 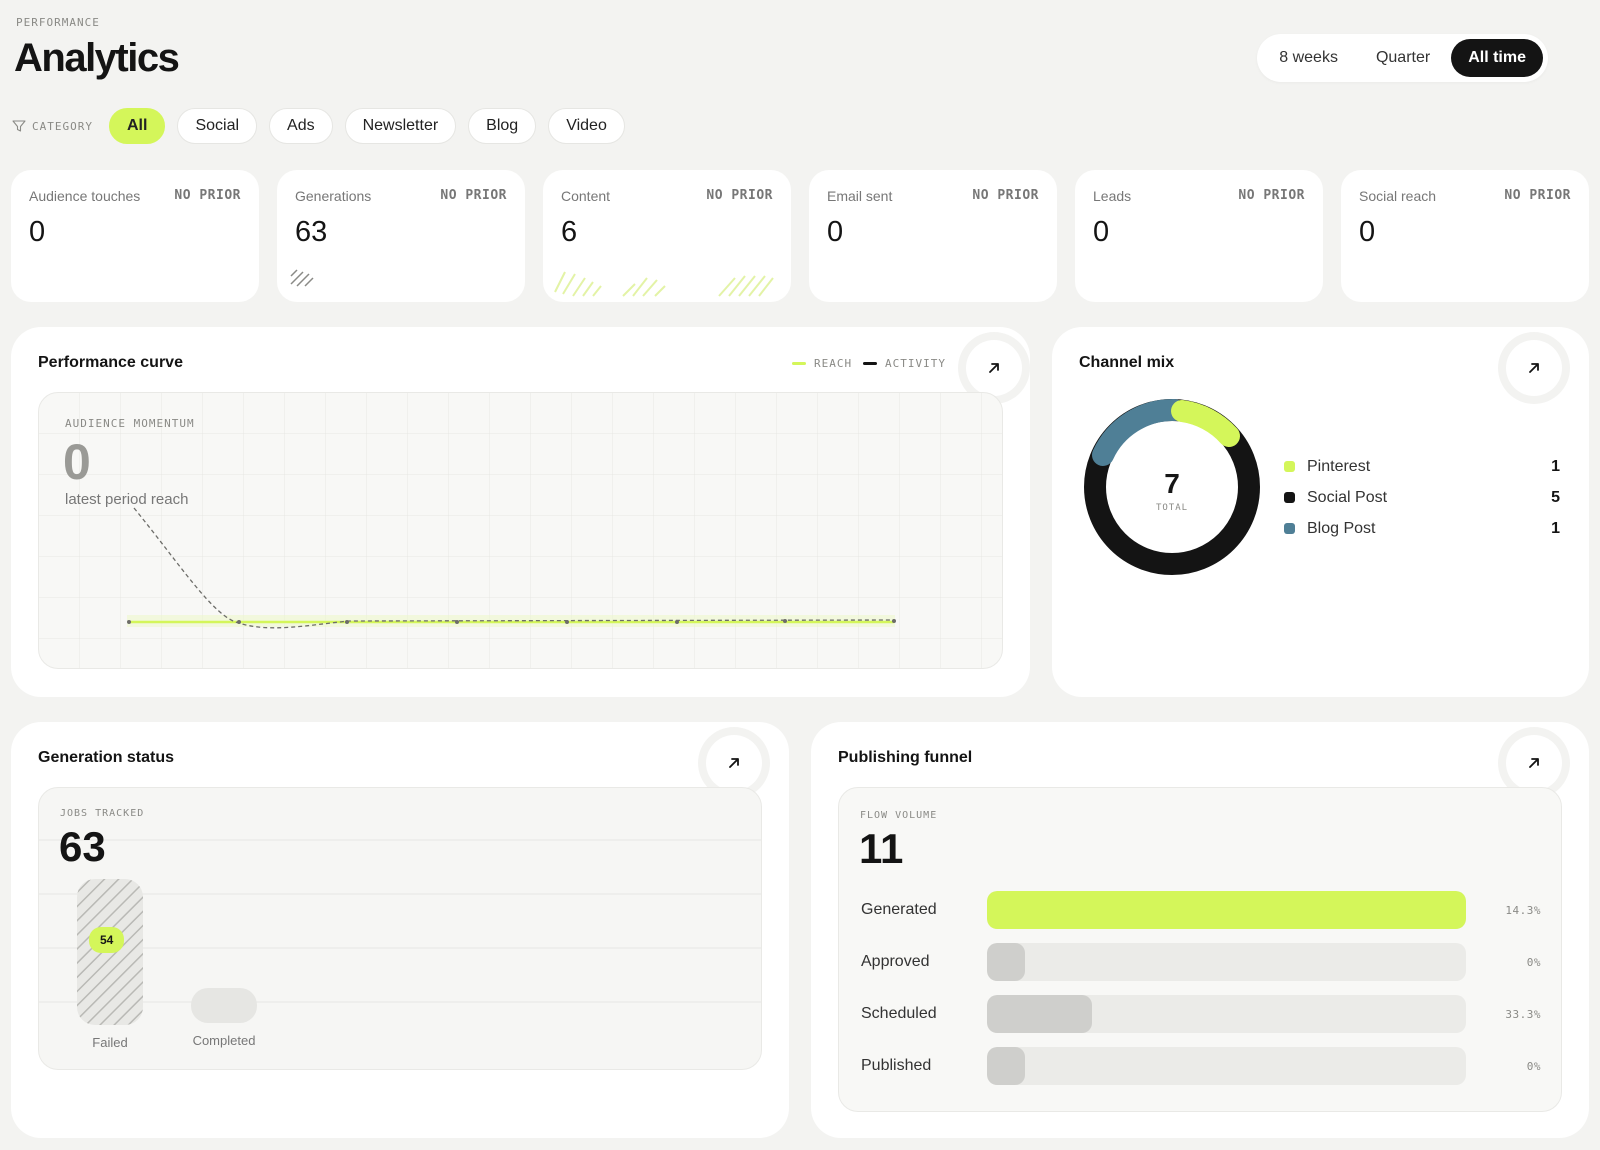 What do you see at coordinates (77, 462) in the screenshot?
I see `audience-momentum-value: 0` at bounding box center [77, 462].